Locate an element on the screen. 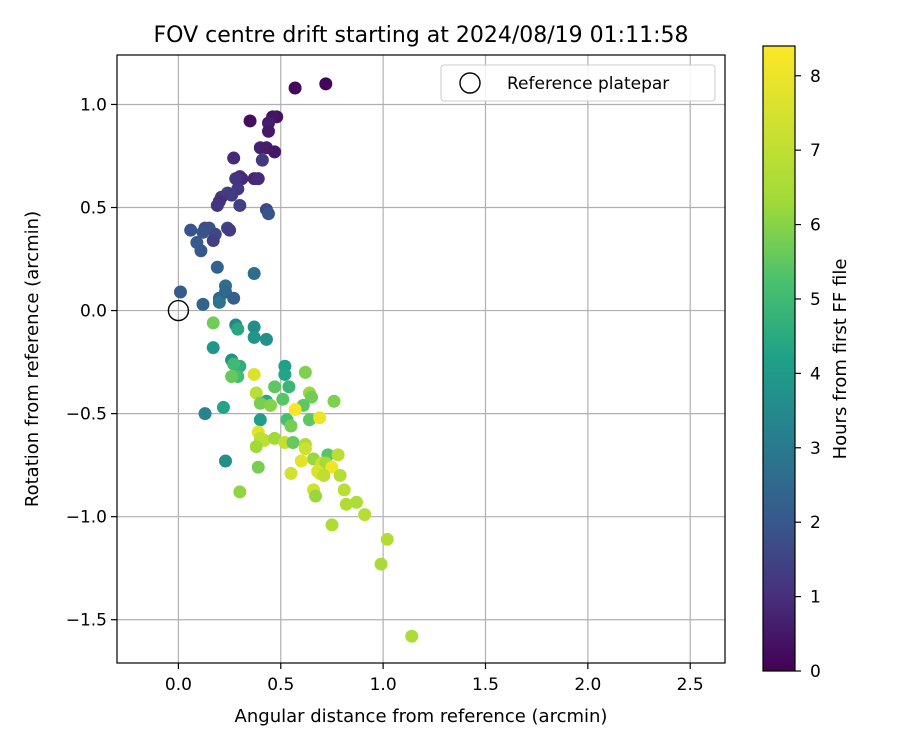  x-axis-label: Angular distance from reference (arcmin) is located at coordinates (421, 716).